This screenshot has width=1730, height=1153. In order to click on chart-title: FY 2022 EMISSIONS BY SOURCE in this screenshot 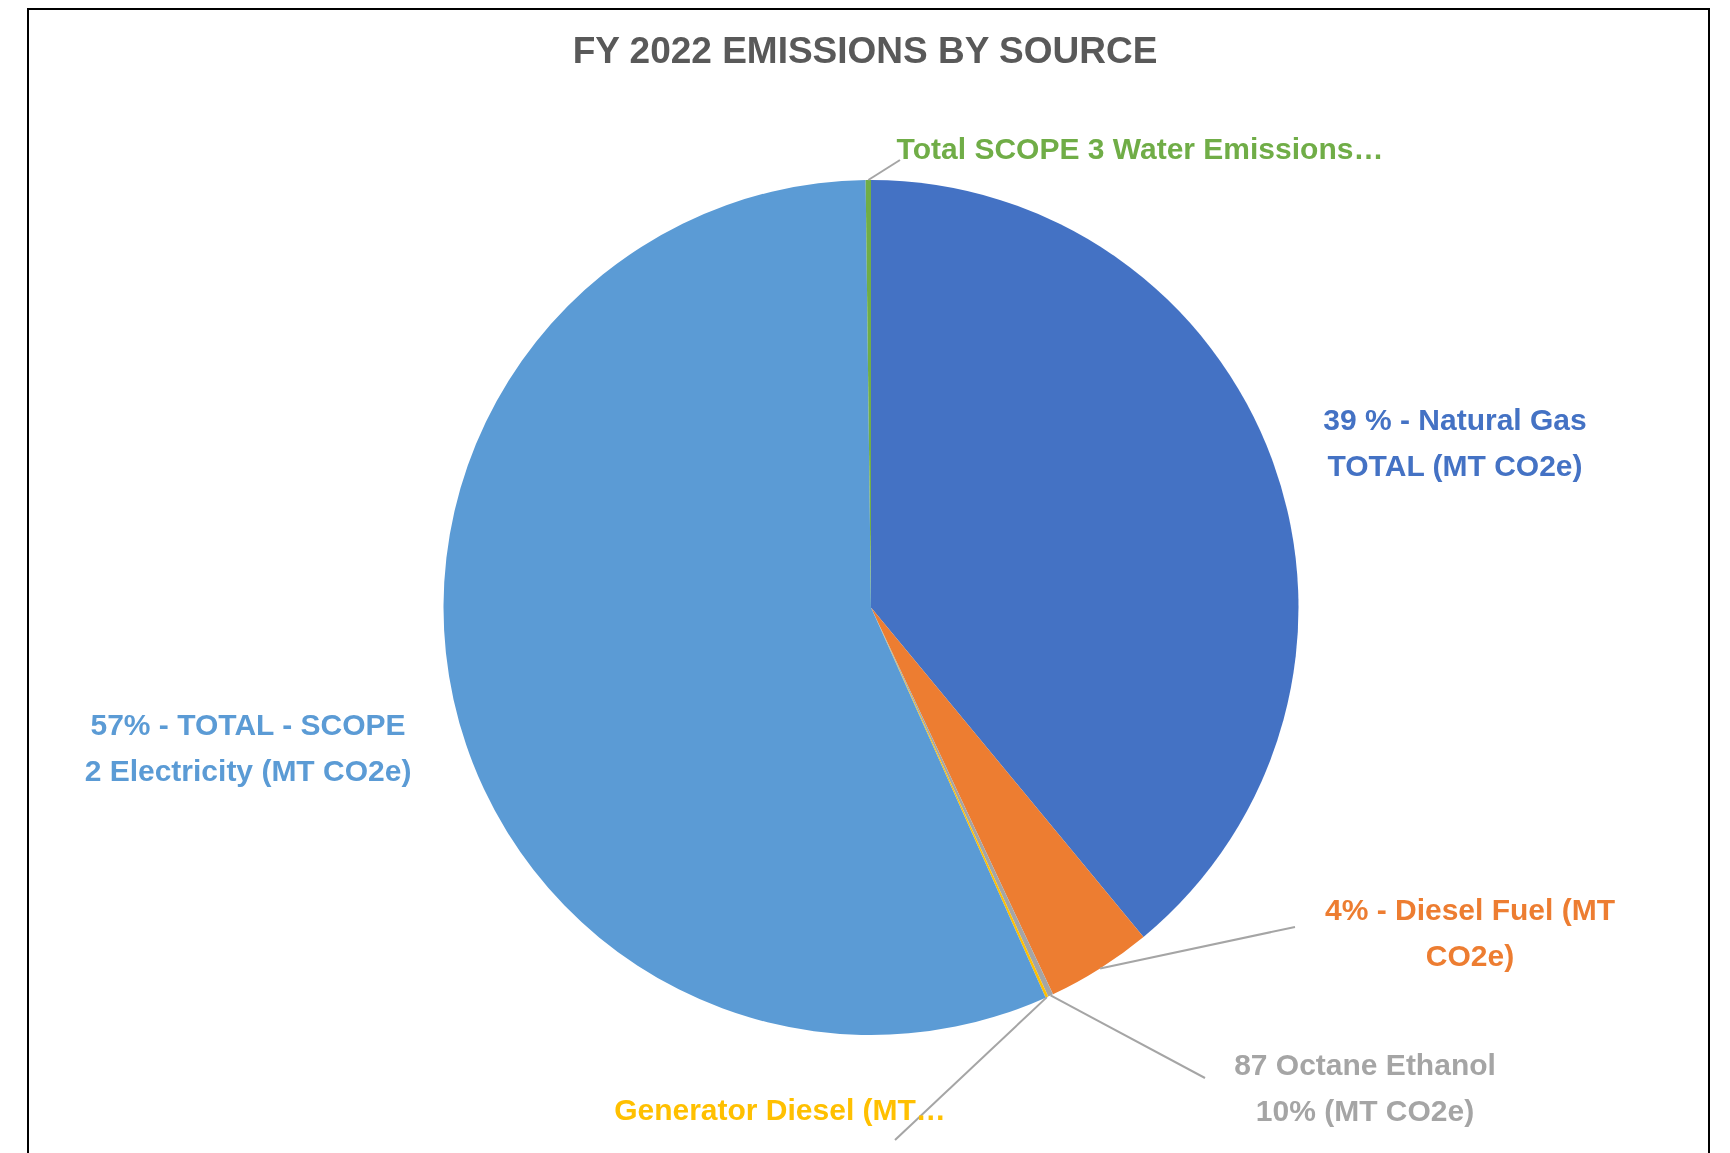, I will do `click(865, 51)`.